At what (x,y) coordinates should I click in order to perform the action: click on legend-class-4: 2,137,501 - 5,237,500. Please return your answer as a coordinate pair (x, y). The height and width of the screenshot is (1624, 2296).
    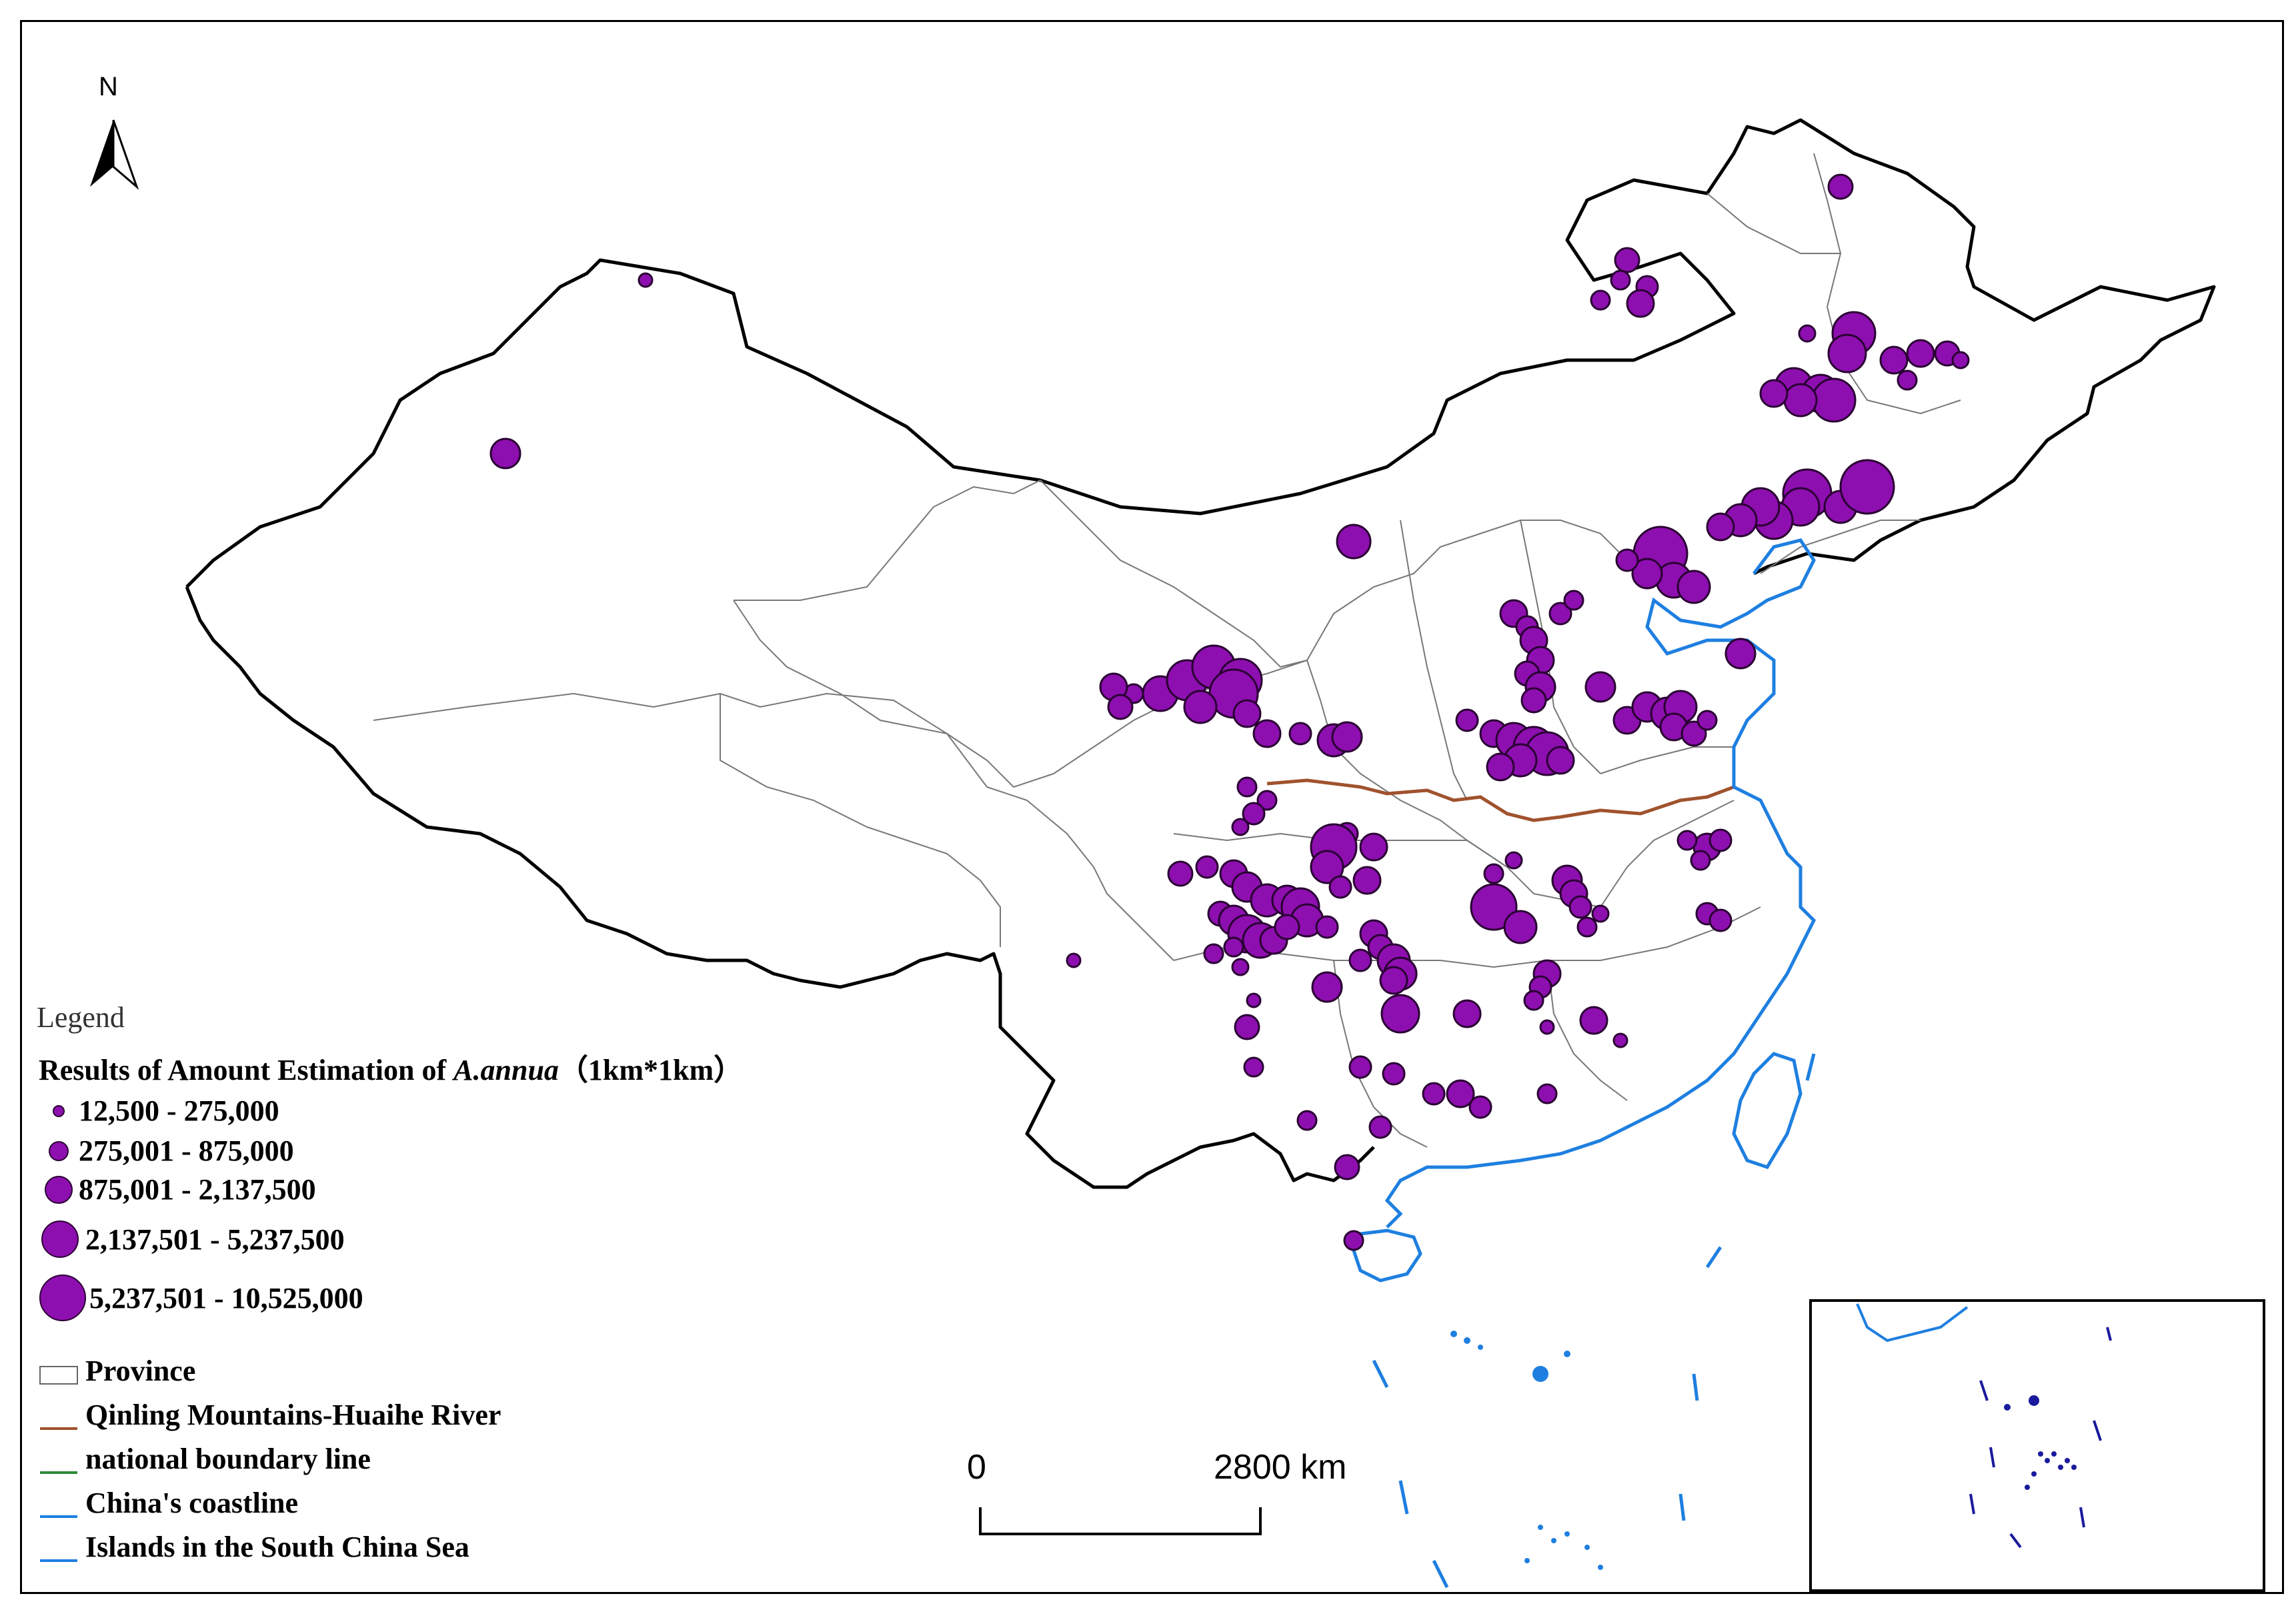
    Looking at the image, I should click on (192, 1239).